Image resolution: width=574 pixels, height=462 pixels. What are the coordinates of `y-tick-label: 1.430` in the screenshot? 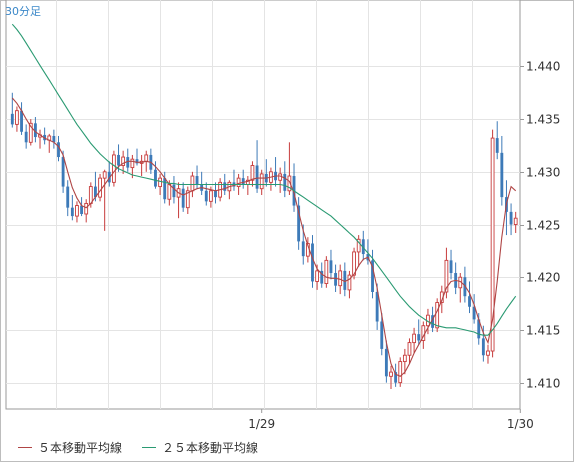 It's located at (543, 173).